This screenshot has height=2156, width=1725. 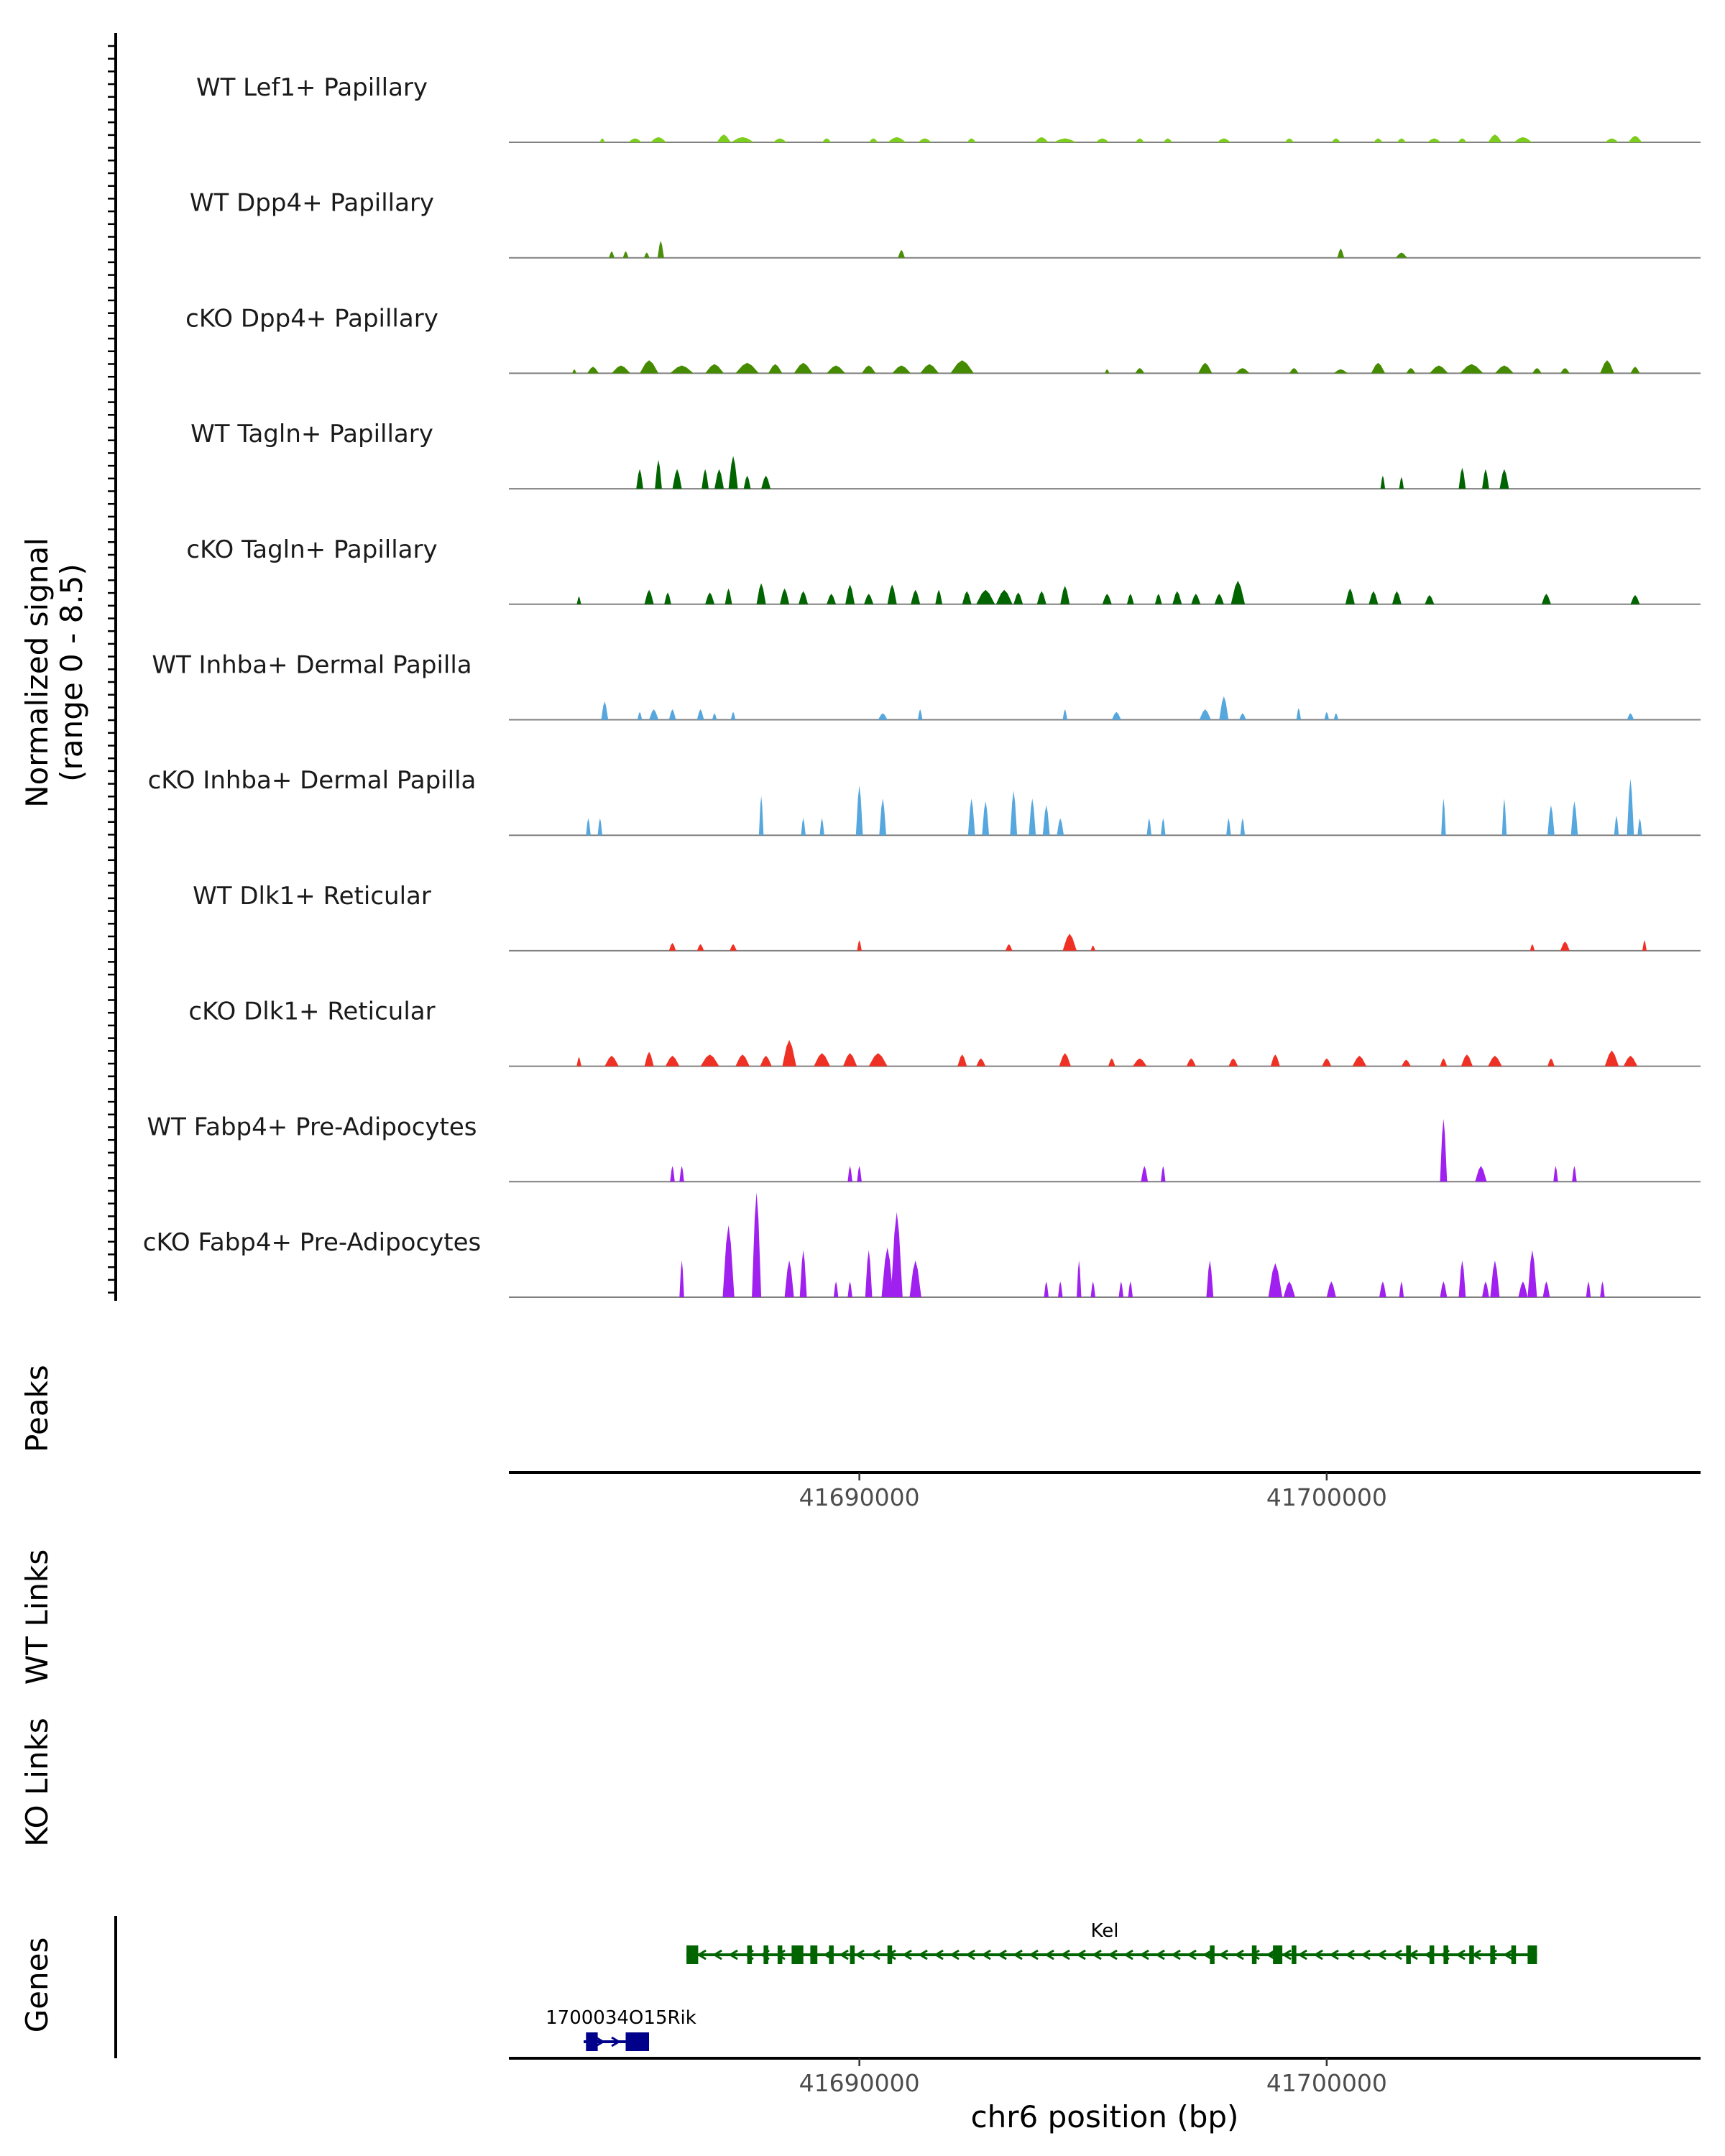 I want to click on panel-labels: Peaks WT Links KO Links Genes, so click(x=68, y=1712).